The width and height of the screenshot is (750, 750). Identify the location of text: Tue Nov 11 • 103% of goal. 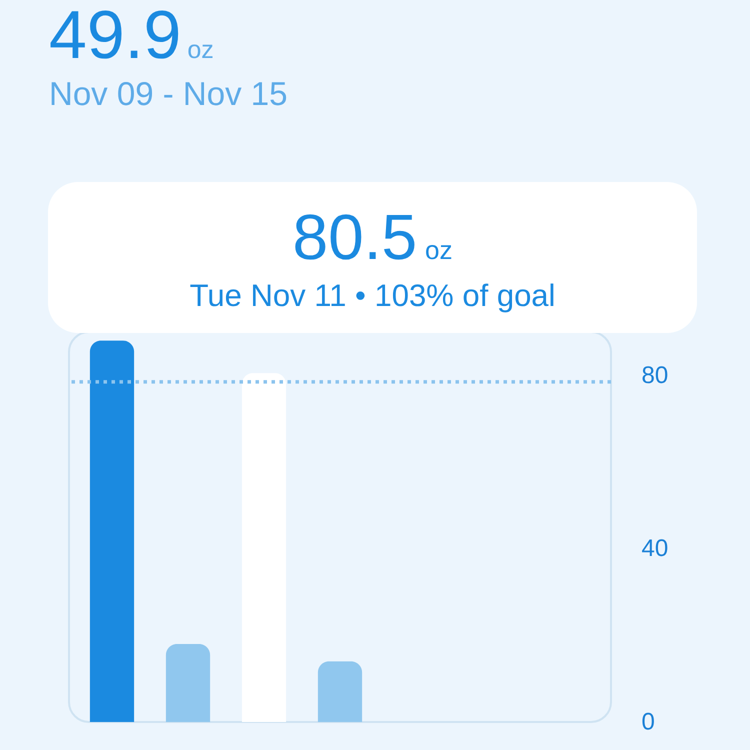
(373, 295).